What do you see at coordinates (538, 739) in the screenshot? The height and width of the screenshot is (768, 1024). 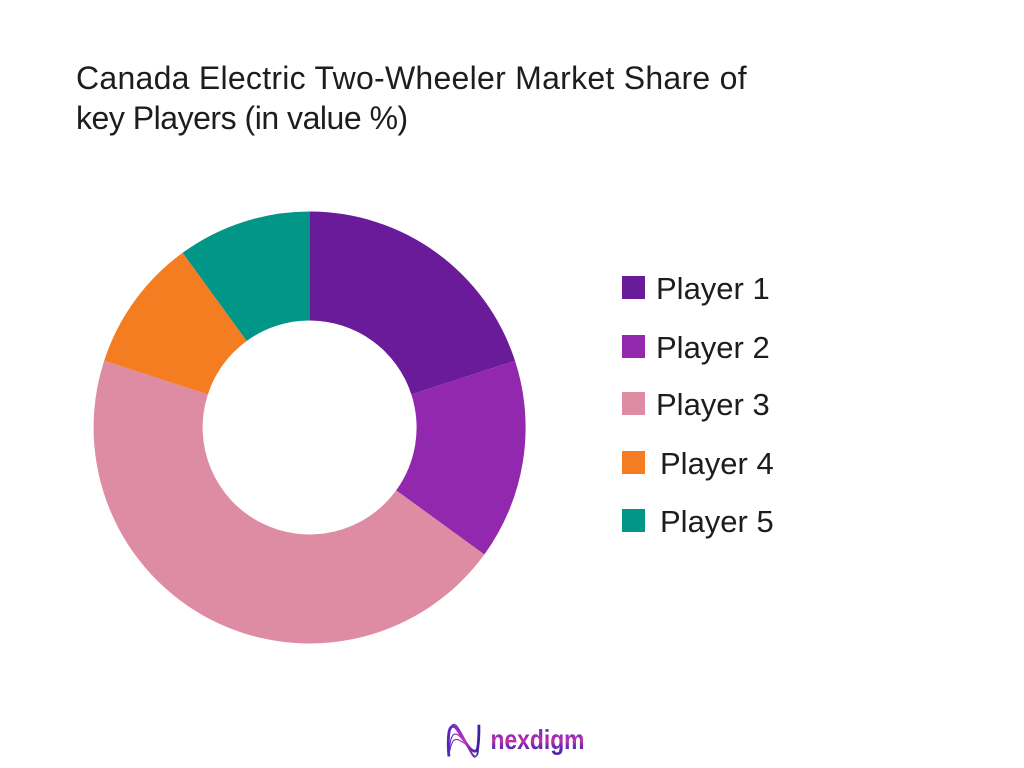 I see `svg-text: nexdigm` at bounding box center [538, 739].